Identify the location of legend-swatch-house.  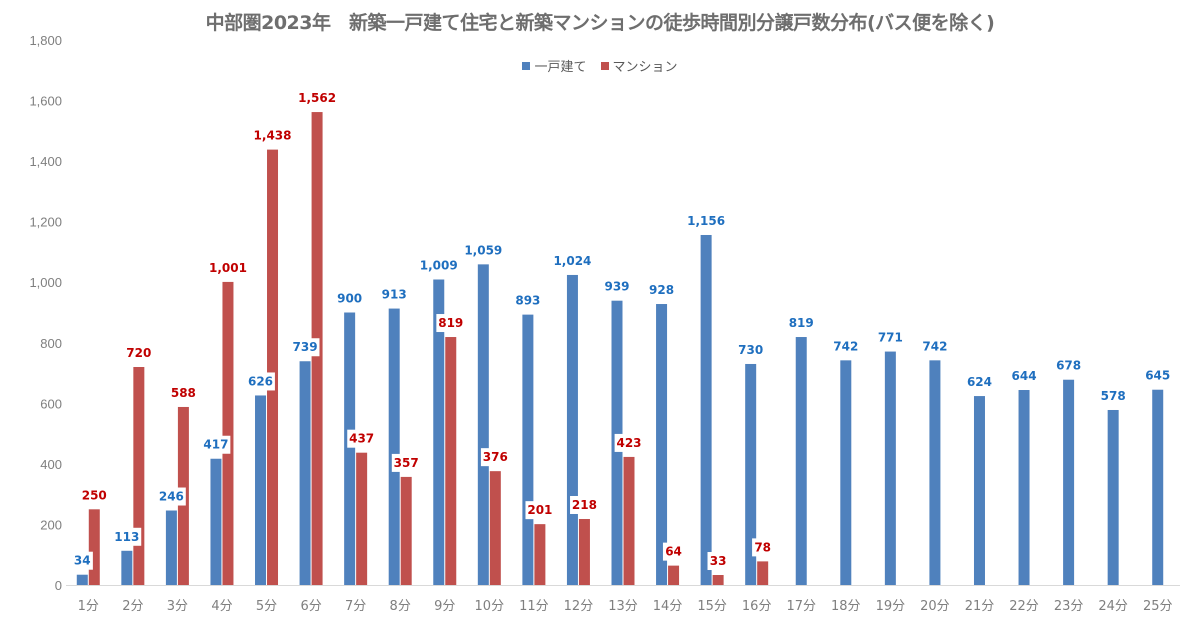
(526, 65).